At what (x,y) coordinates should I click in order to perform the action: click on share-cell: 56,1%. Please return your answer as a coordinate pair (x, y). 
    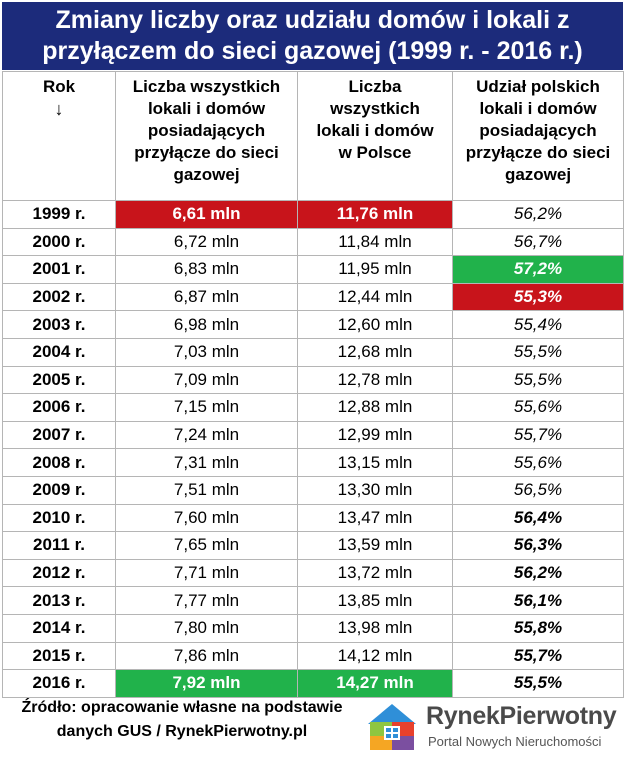
    Looking at the image, I should click on (538, 600).